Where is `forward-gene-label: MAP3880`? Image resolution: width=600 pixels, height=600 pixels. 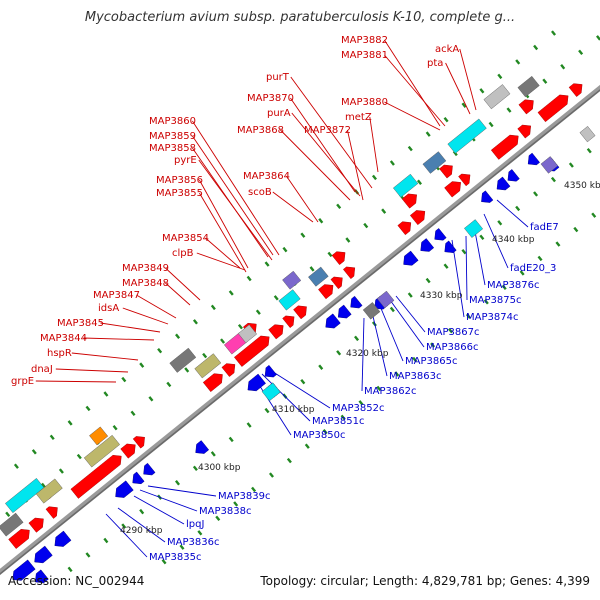
forward-gene-label: MAP3880 is located at coordinates (364, 102).